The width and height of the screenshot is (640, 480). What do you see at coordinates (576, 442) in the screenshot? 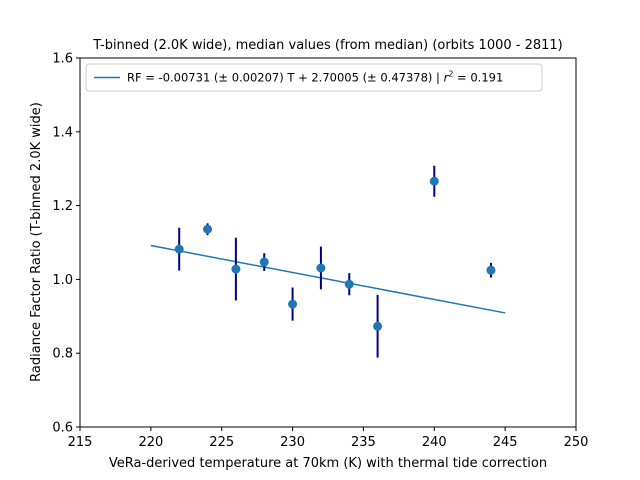
I see `x-tick-label: 250` at bounding box center [576, 442].